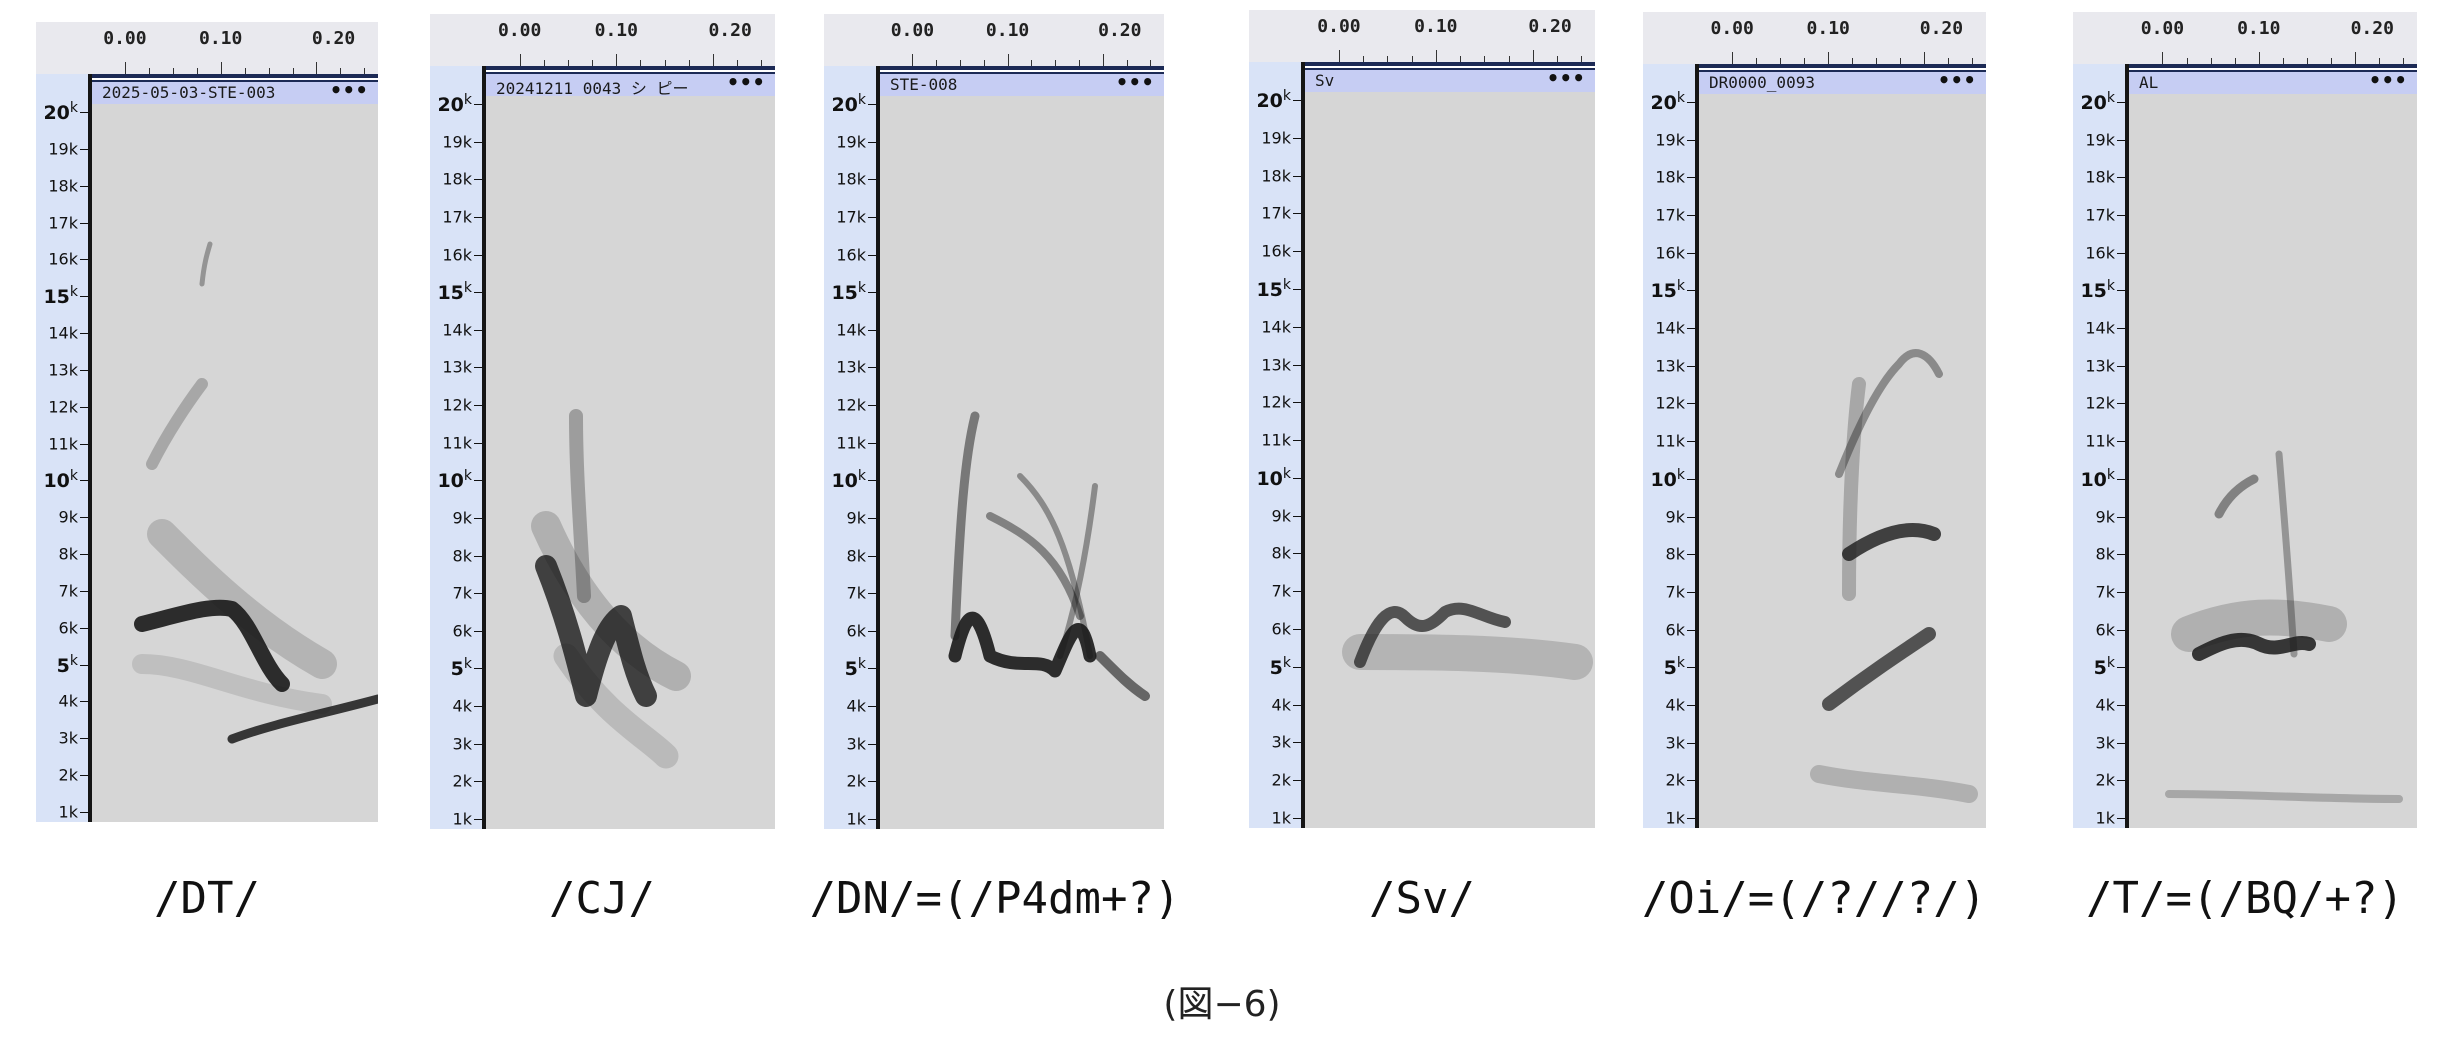  Describe the element at coordinates (1222, 1004) in the screenshot. I see `figure-caption: (図−6)` at that location.